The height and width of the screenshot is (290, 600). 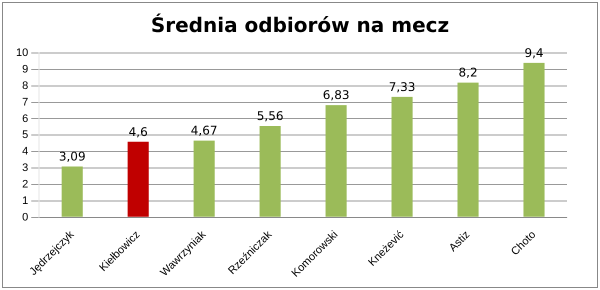 I want to click on y-tick-label: 1, so click(x=25, y=200).